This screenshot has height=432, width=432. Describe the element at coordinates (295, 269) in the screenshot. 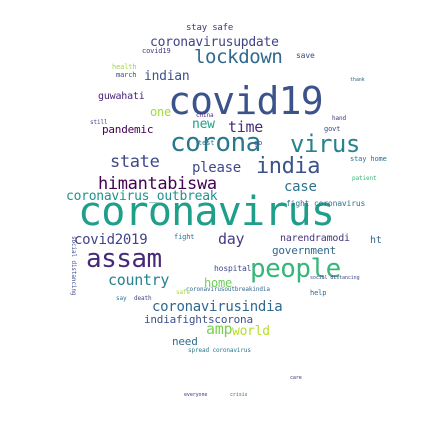

I see `cloud-word: people` at that location.